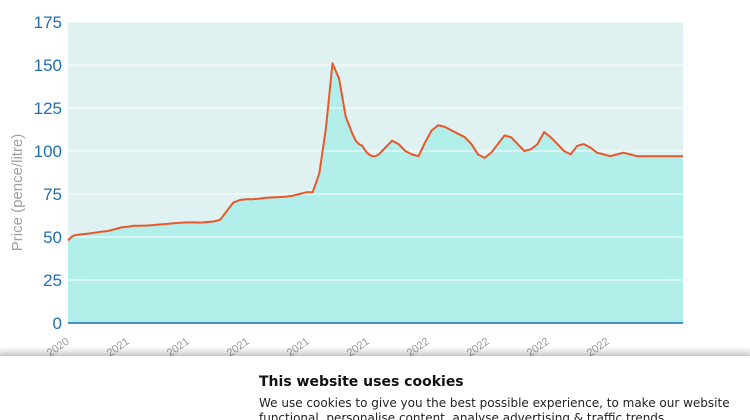 The width and height of the screenshot is (750, 420). I want to click on y-tick-label: 75, so click(52, 194).